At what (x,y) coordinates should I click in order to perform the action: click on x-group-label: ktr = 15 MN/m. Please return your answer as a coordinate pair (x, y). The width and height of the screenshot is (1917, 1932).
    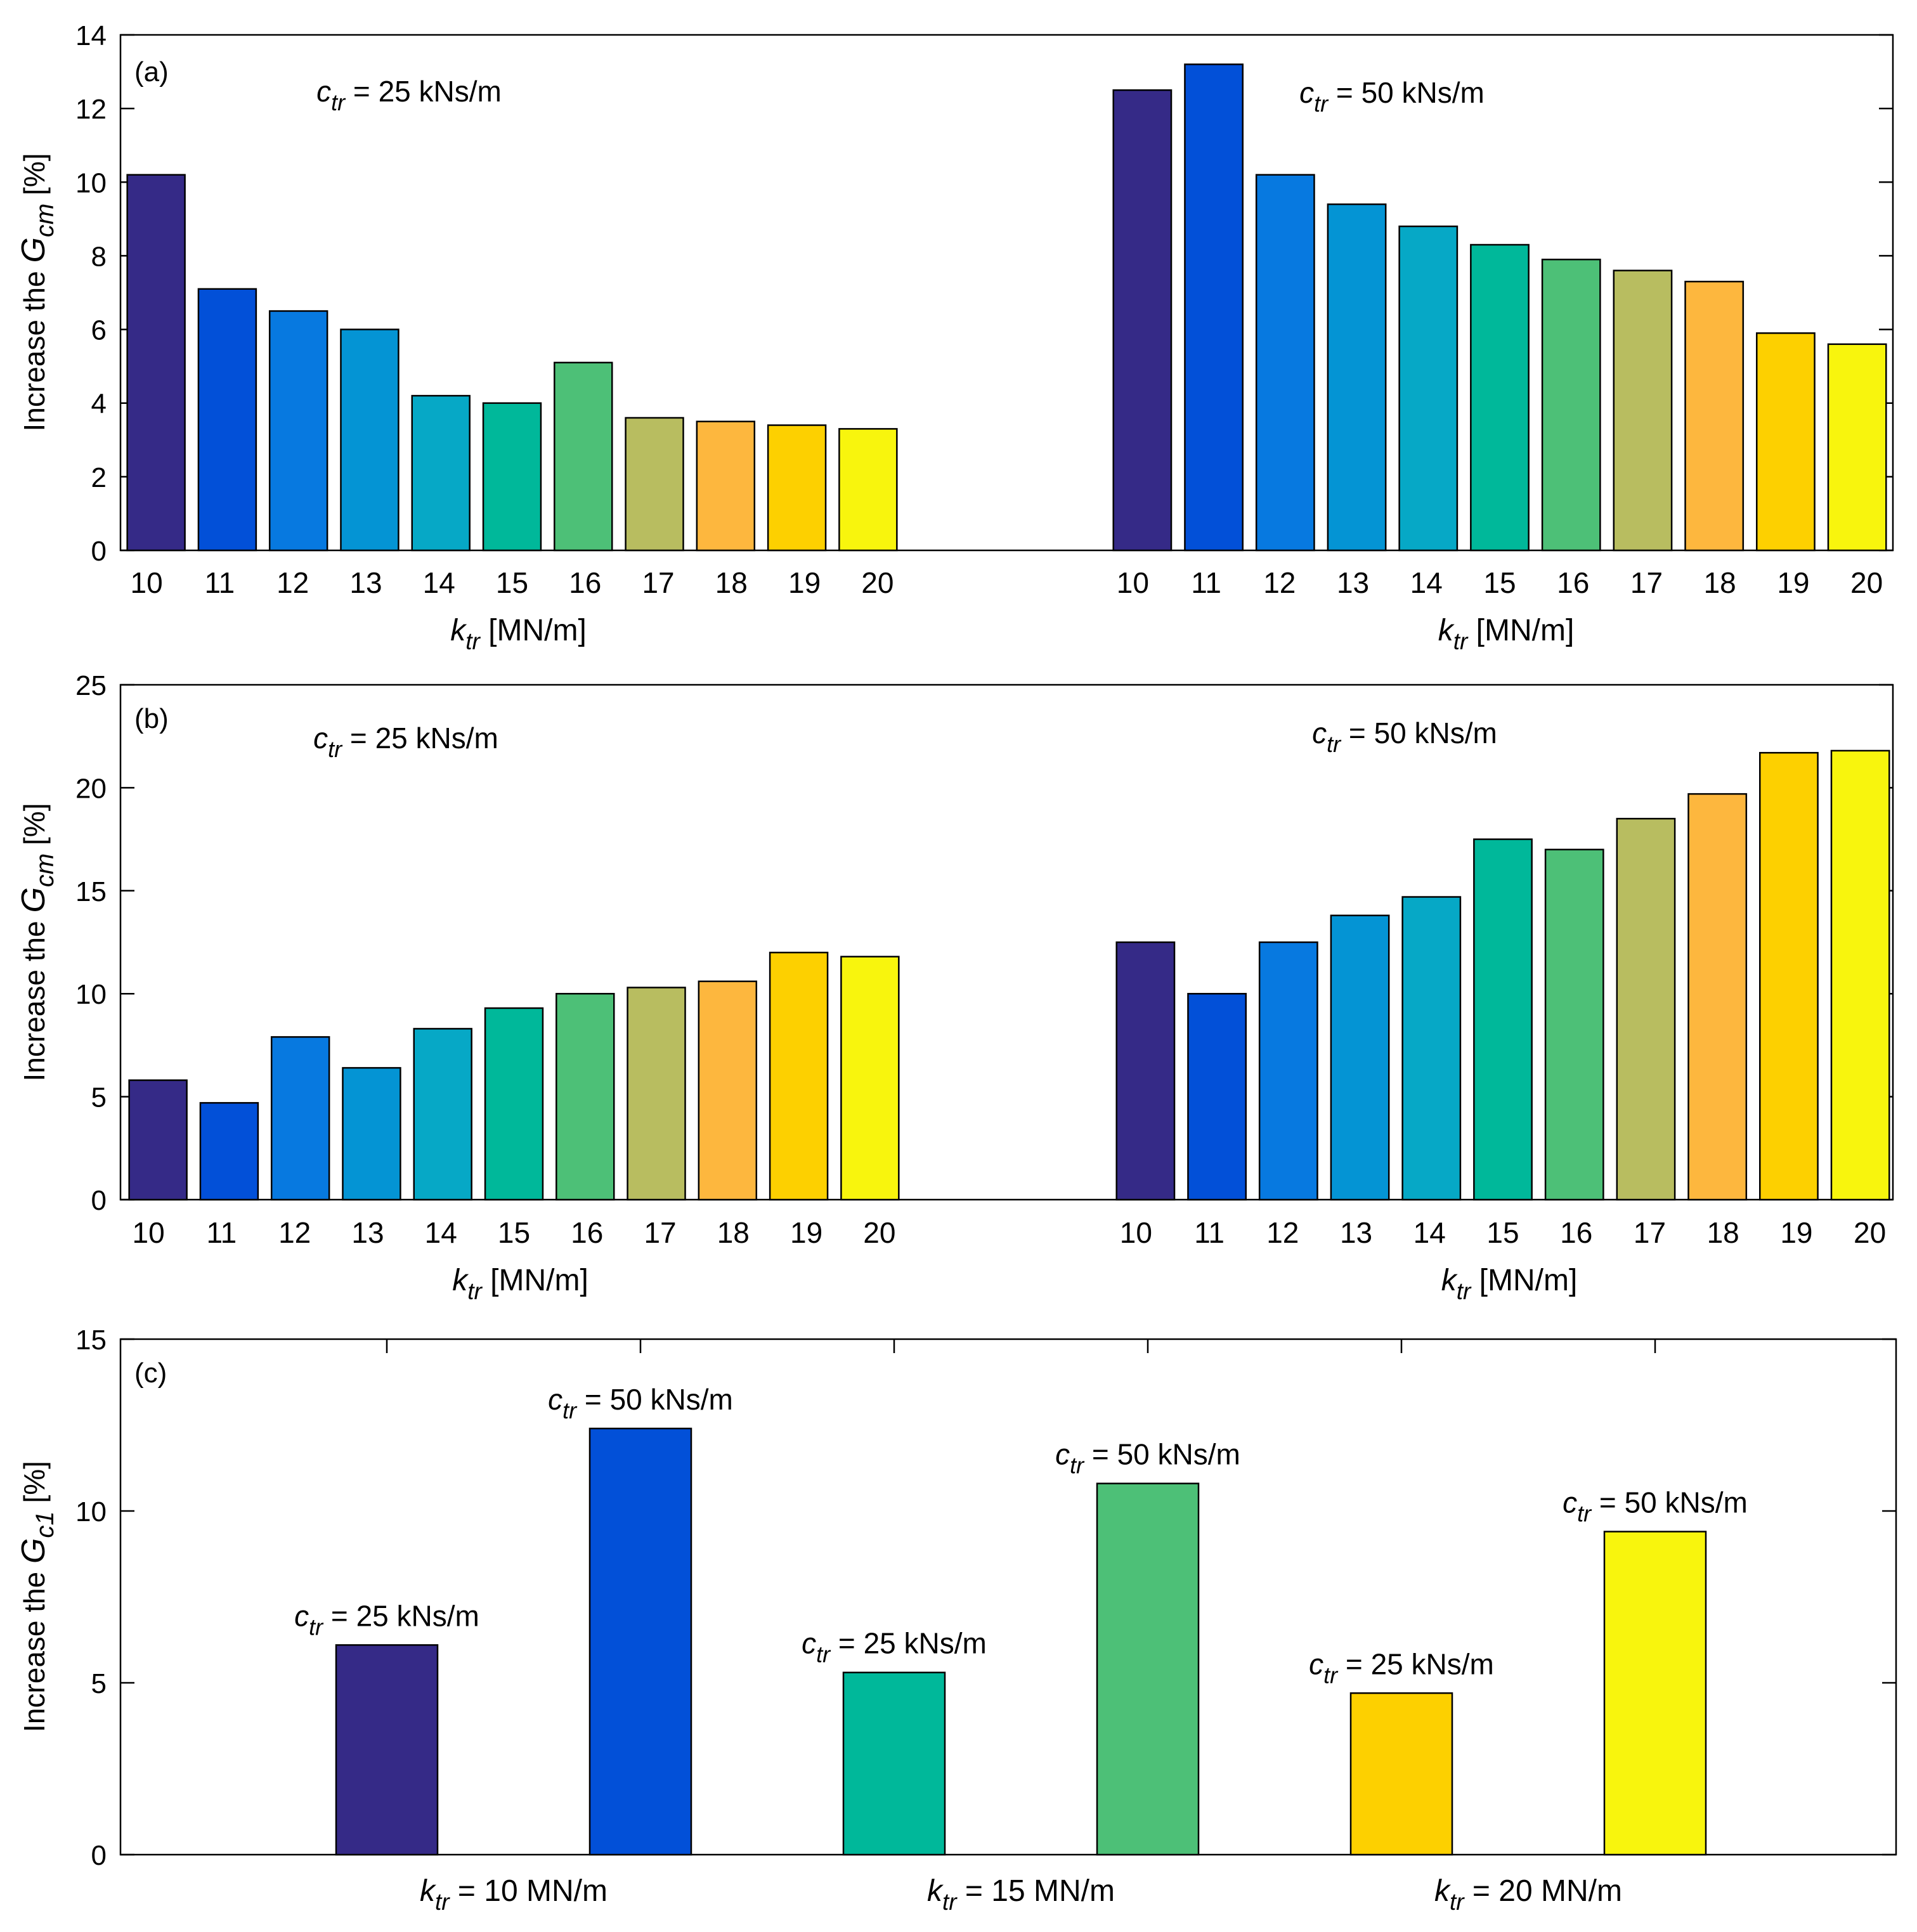
    Looking at the image, I should click on (1021, 1894).